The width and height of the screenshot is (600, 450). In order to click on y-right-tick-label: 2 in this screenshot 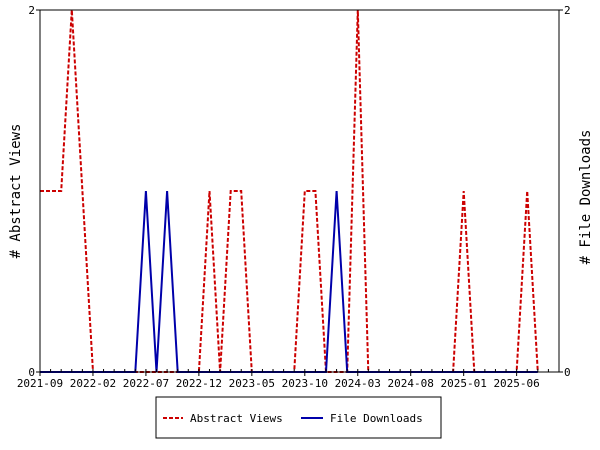, I will do `click(567, 10)`.